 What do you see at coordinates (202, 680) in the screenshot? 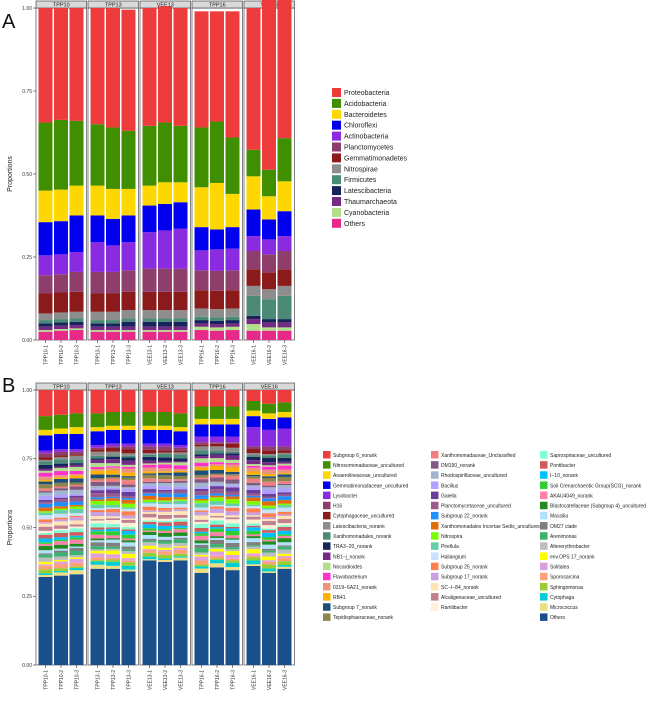
I see `x-tick-label: TPP16-1` at bounding box center [202, 680].